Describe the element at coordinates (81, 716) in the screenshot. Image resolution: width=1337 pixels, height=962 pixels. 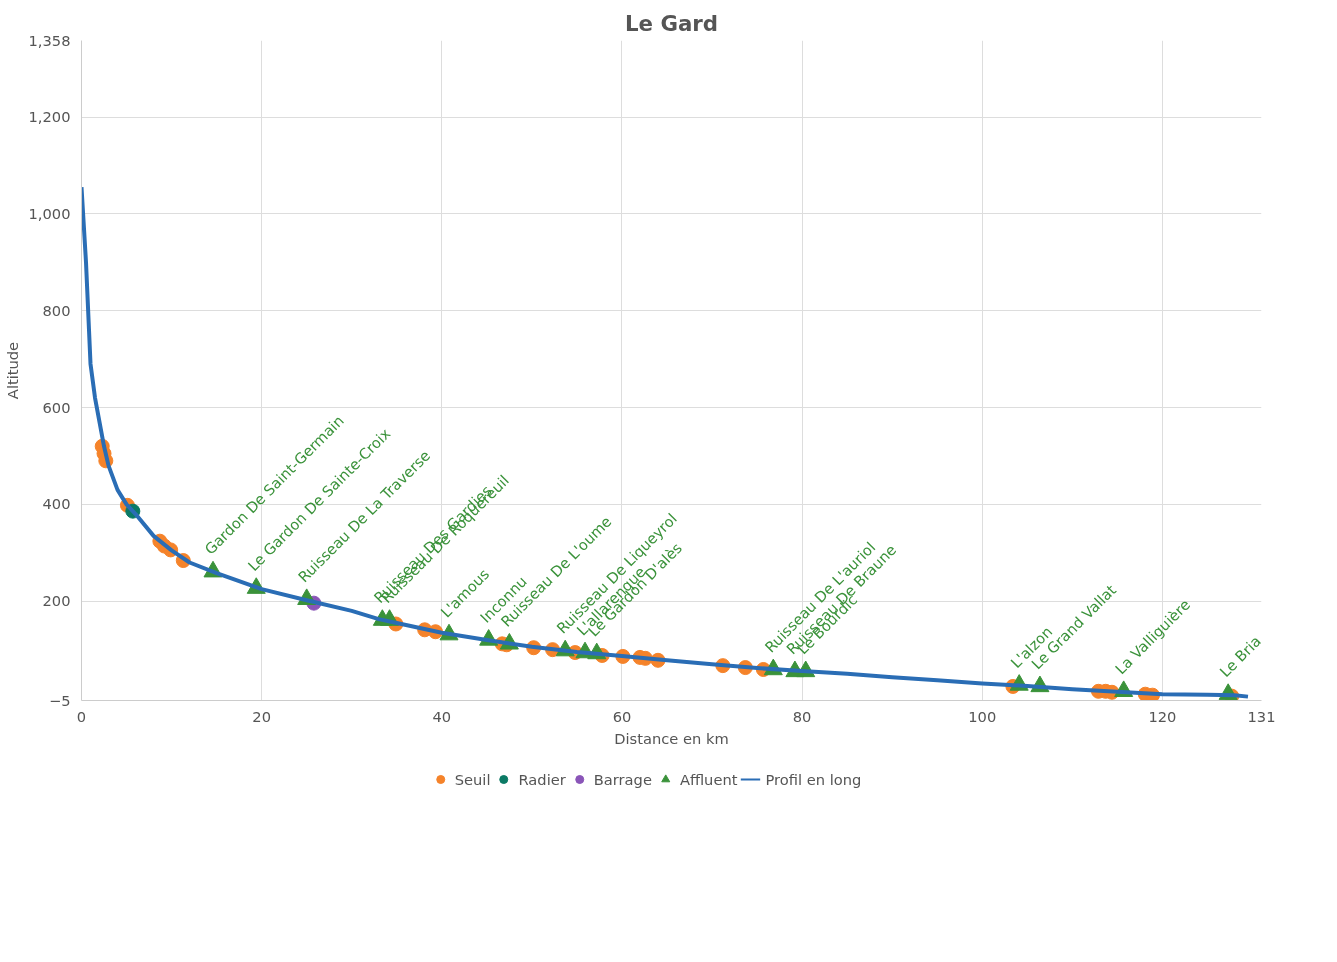
I see `x-tick-label: 0` at that location.